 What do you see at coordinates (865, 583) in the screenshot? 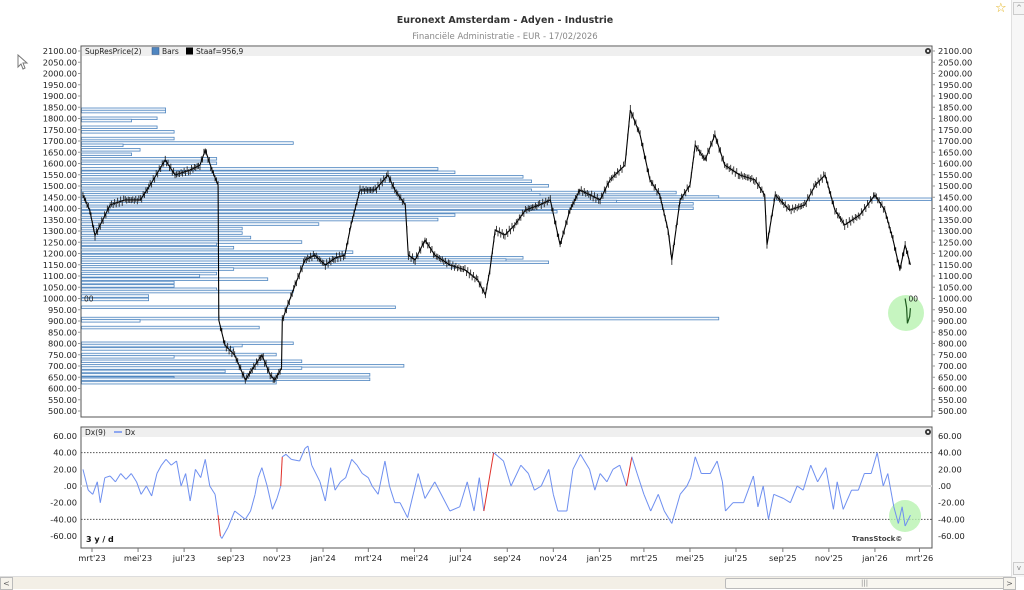
I see `scrollbar-thumb: |||` at bounding box center [865, 583].